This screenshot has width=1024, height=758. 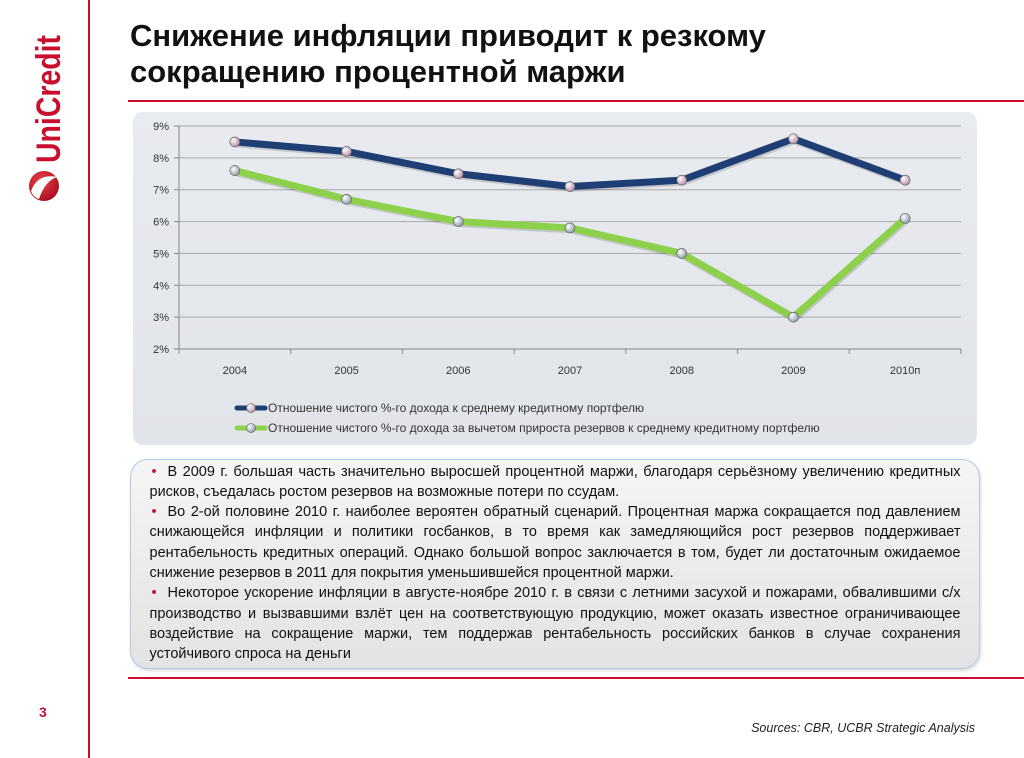 What do you see at coordinates (161, 318) in the screenshot?
I see `y-tick-label: 3%` at bounding box center [161, 318].